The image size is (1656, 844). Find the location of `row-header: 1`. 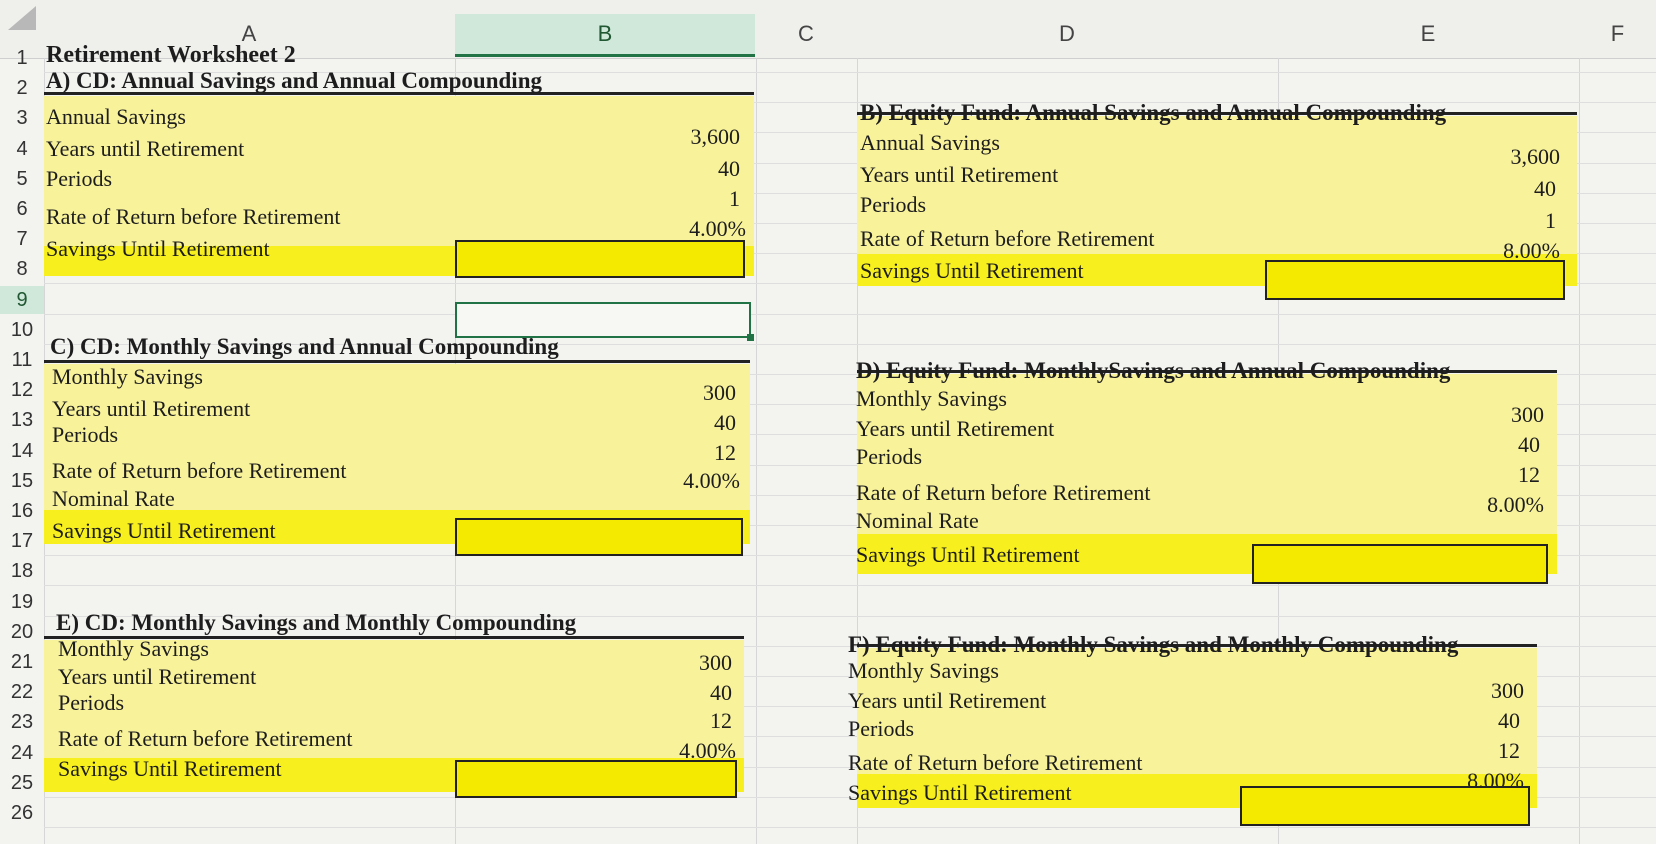

row-header: 1 is located at coordinates (22, 58).